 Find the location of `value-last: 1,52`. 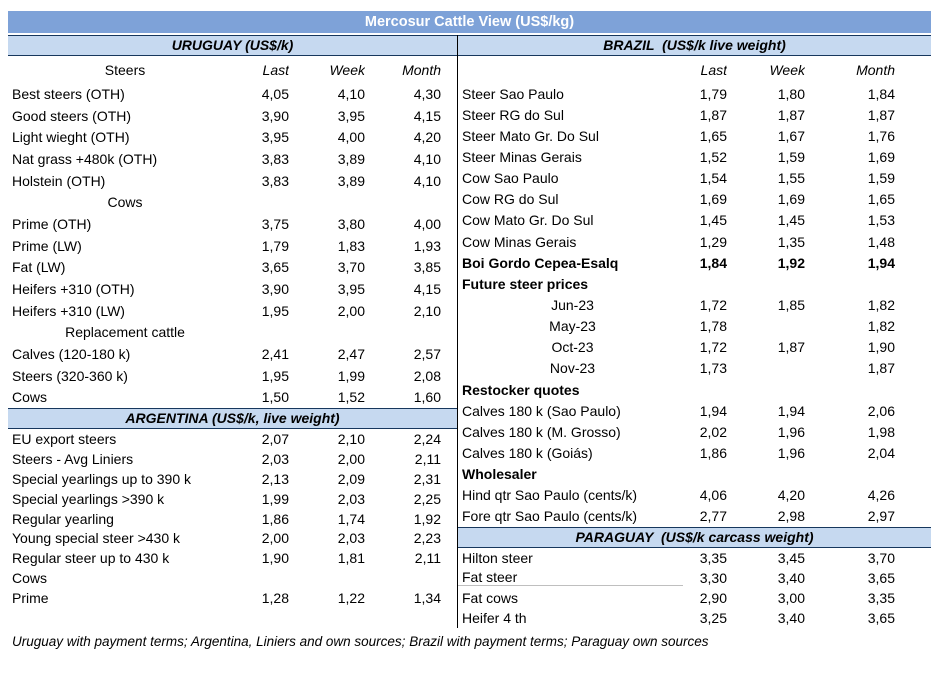

value-last: 1,52 is located at coordinates (713, 156).